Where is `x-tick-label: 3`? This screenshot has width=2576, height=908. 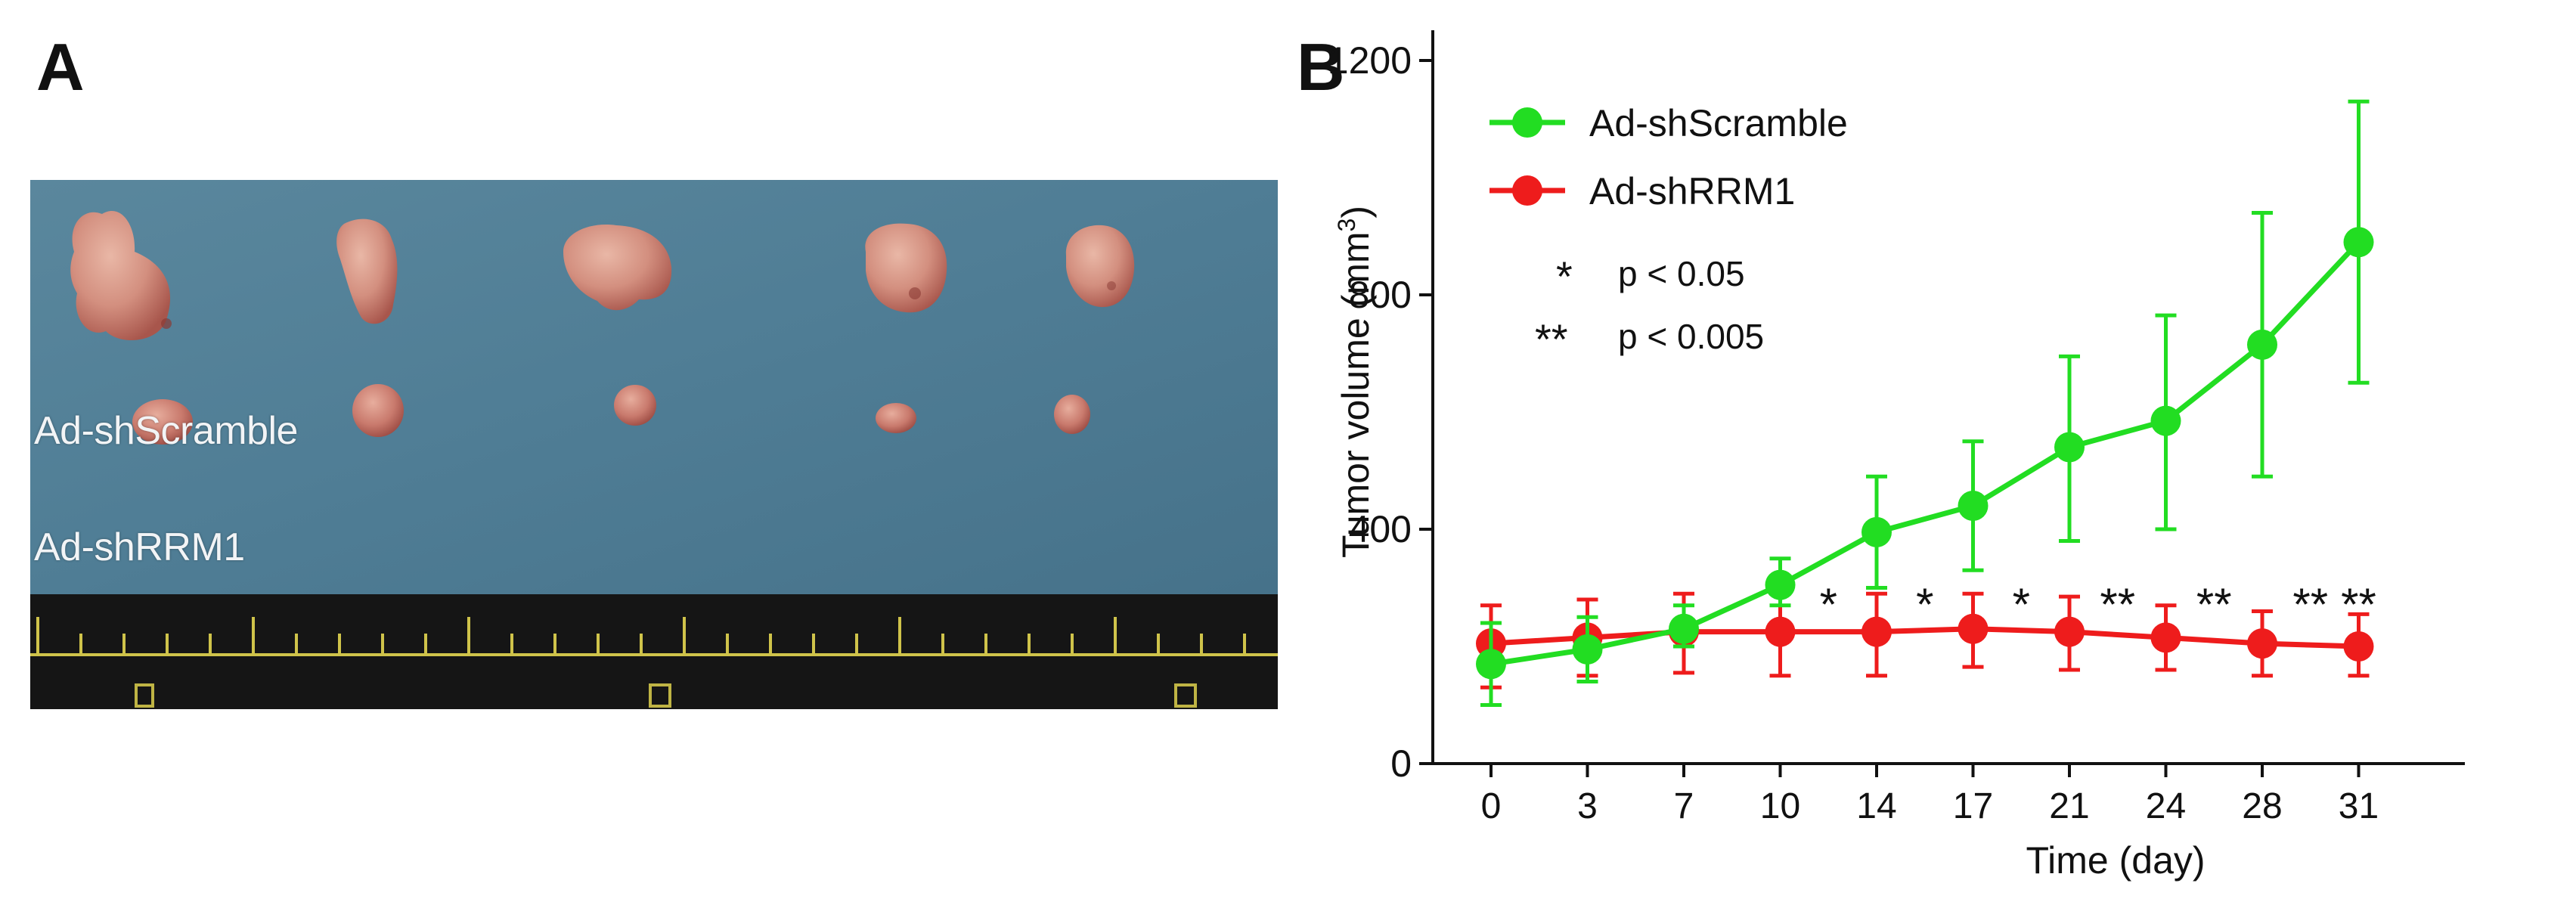 x-tick-label: 3 is located at coordinates (1587, 806).